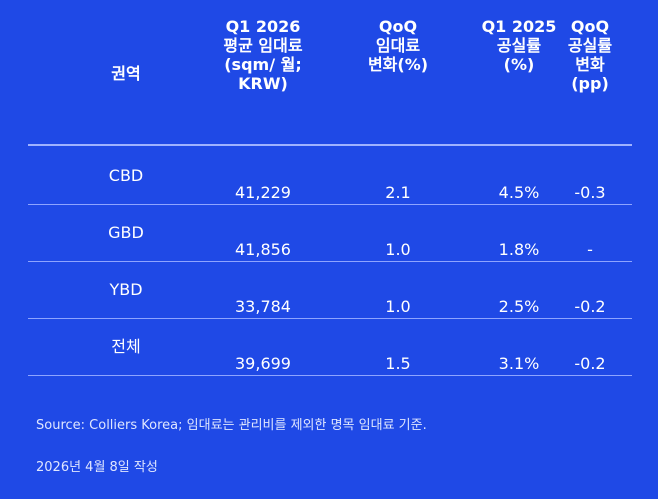 The height and width of the screenshot is (499, 658). Describe the element at coordinates (519, 249) in the screenshot. I see `vacancy-rate-cell: 1.8%` at that location.